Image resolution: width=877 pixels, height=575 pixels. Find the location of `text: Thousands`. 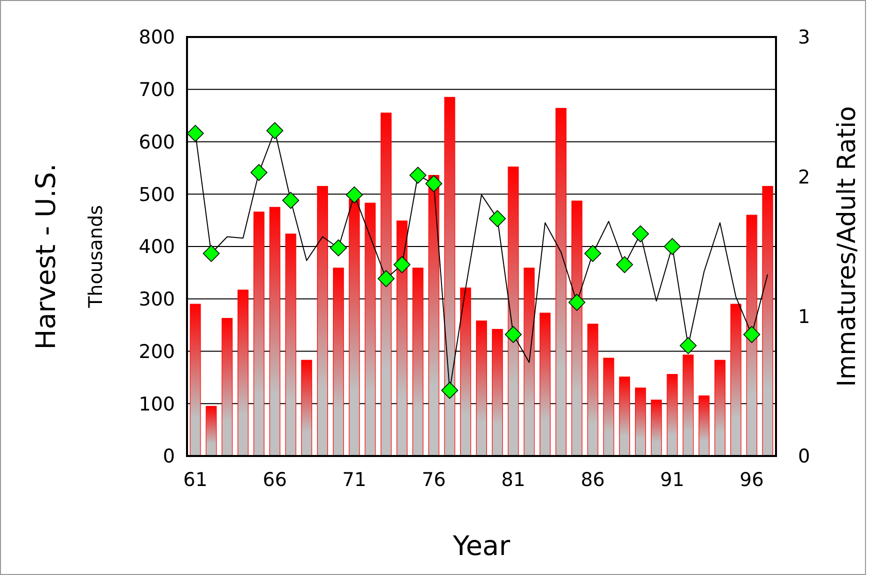

text: Thousands is located at coordinates (96, 257).